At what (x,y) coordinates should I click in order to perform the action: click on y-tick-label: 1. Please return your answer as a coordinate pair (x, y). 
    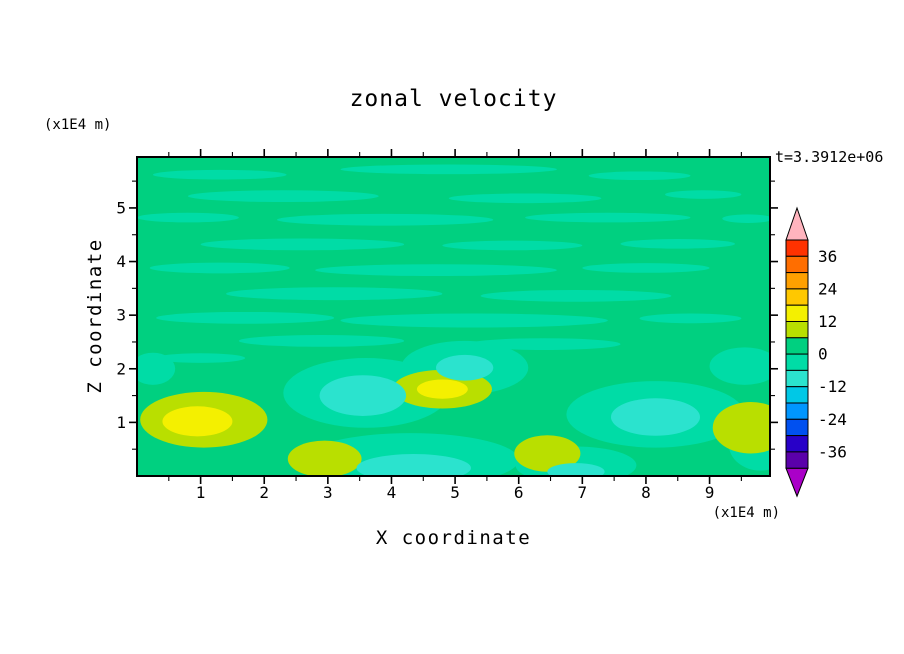
    Looking at the image, I should click on (121, 422).